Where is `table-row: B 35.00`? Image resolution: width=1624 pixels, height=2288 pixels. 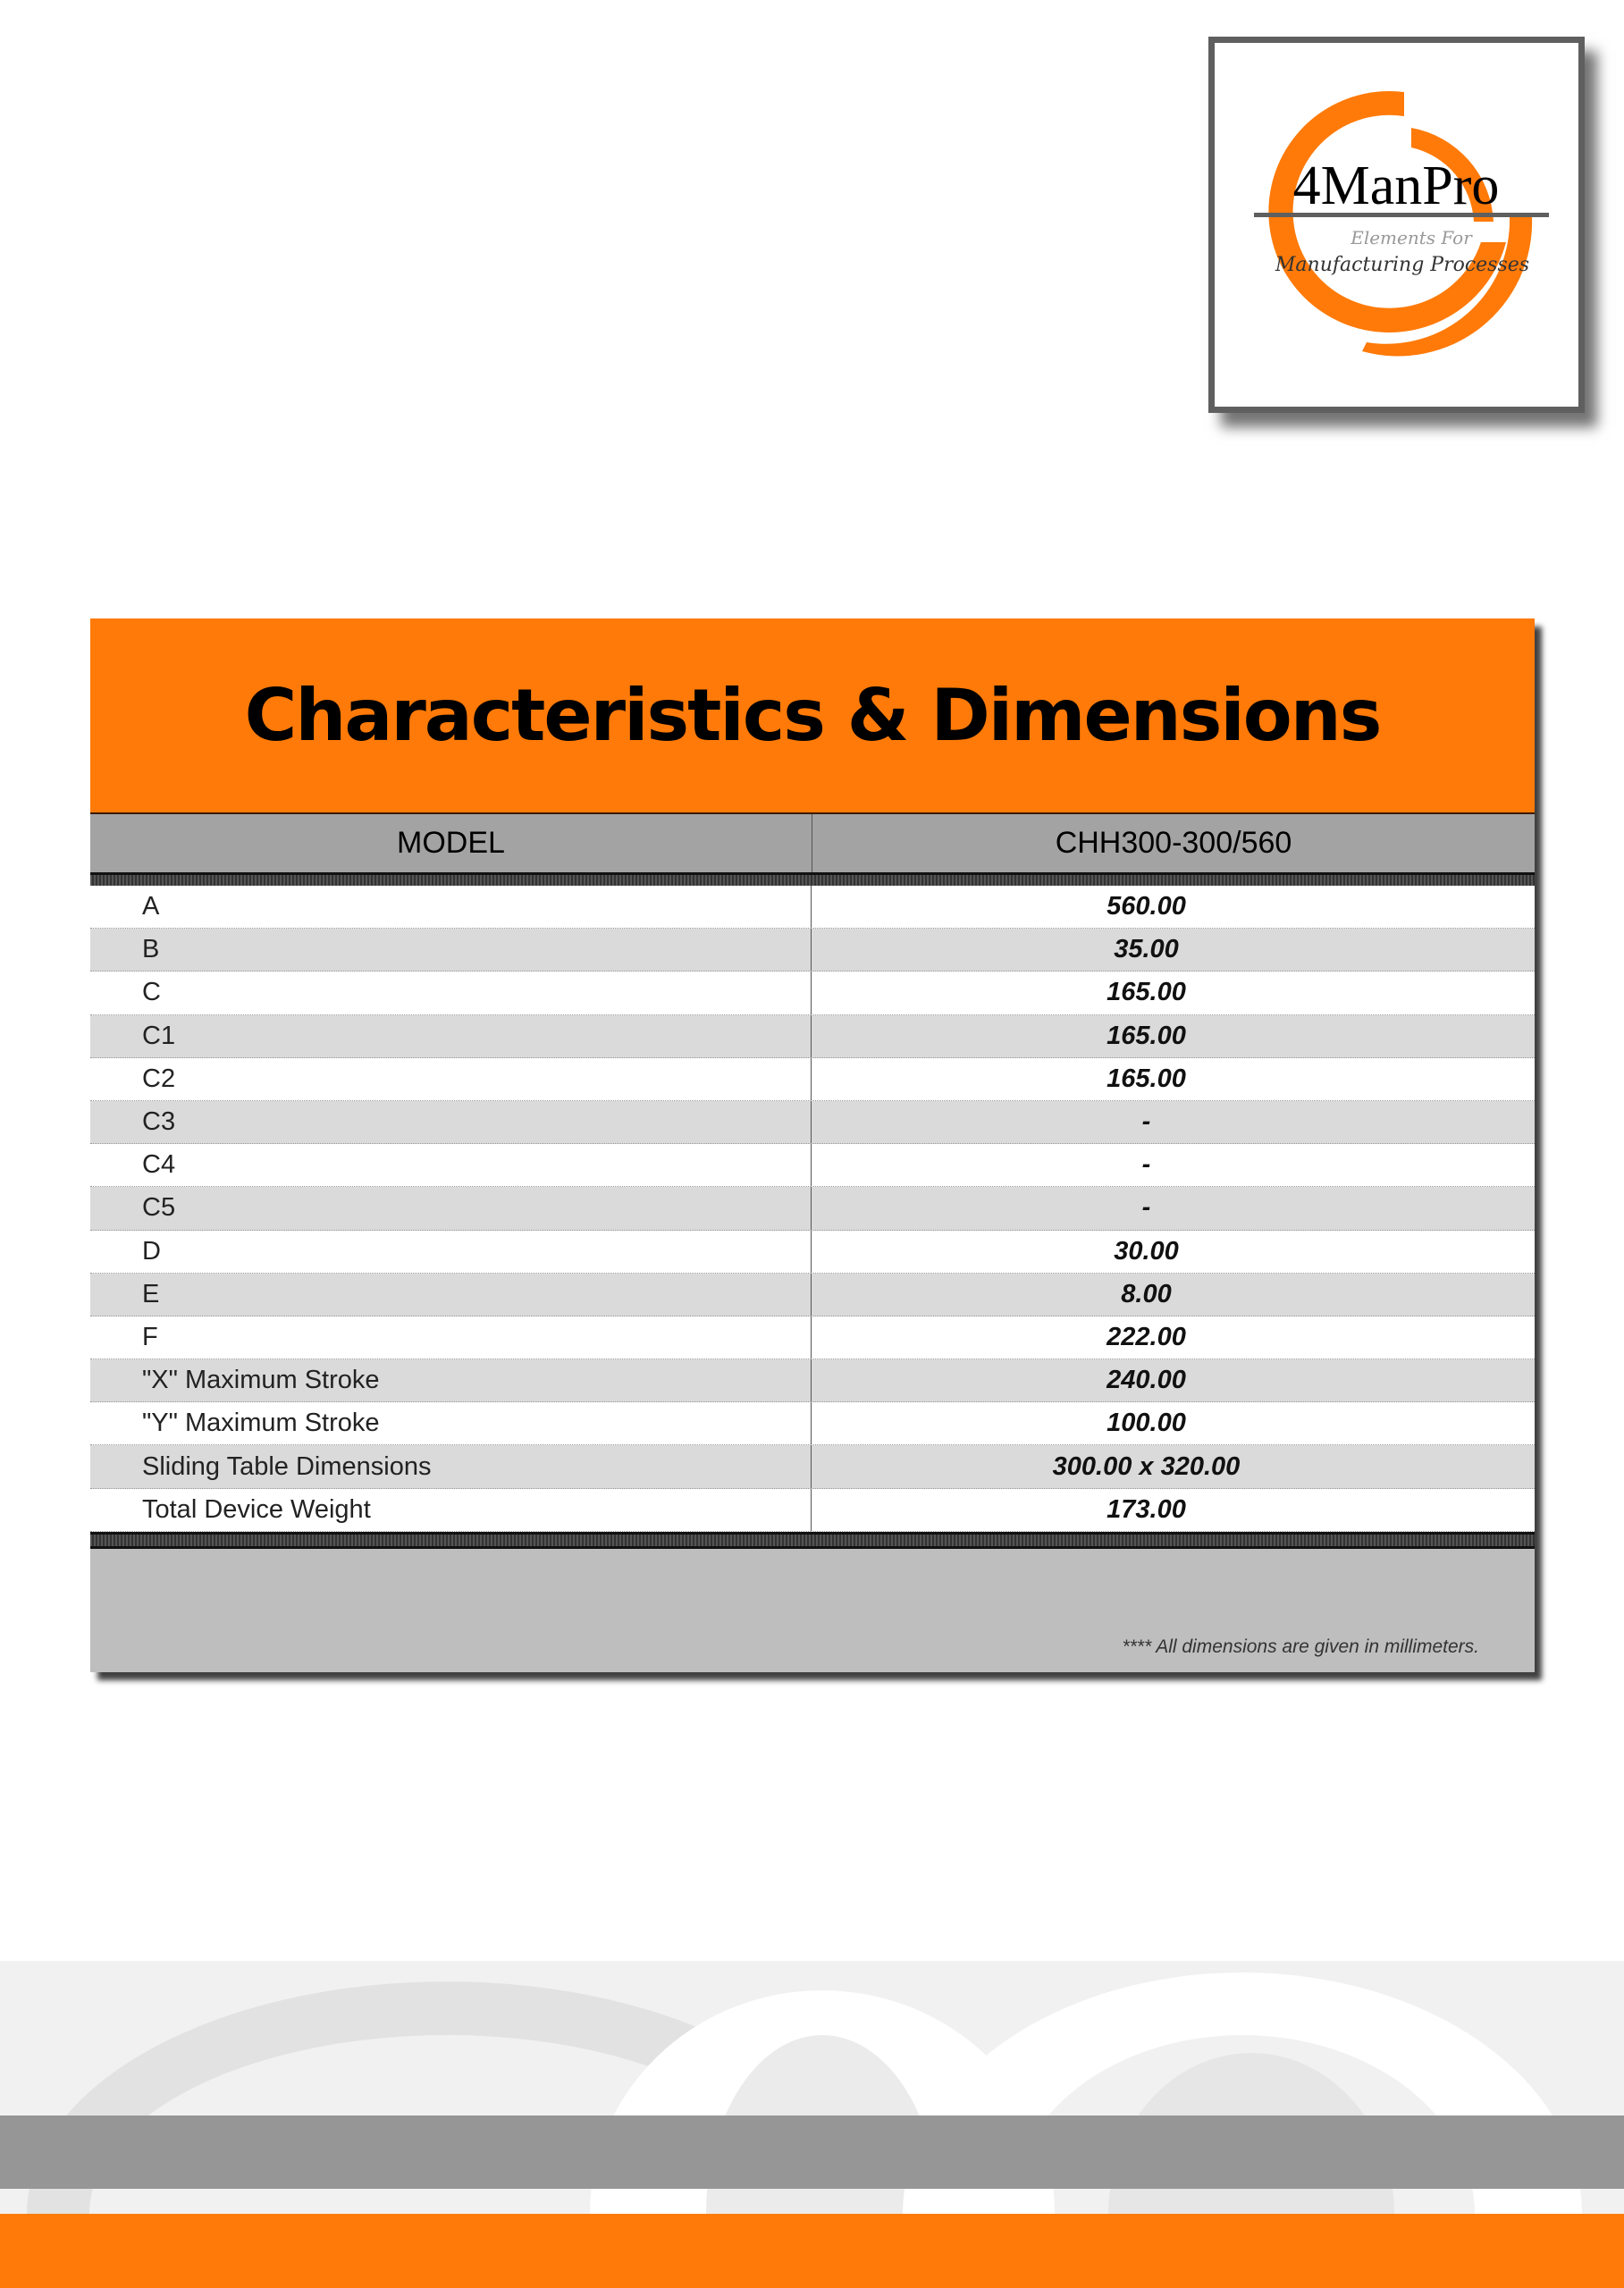
table-row: B 35.00 is located at coordinates (812, 950).